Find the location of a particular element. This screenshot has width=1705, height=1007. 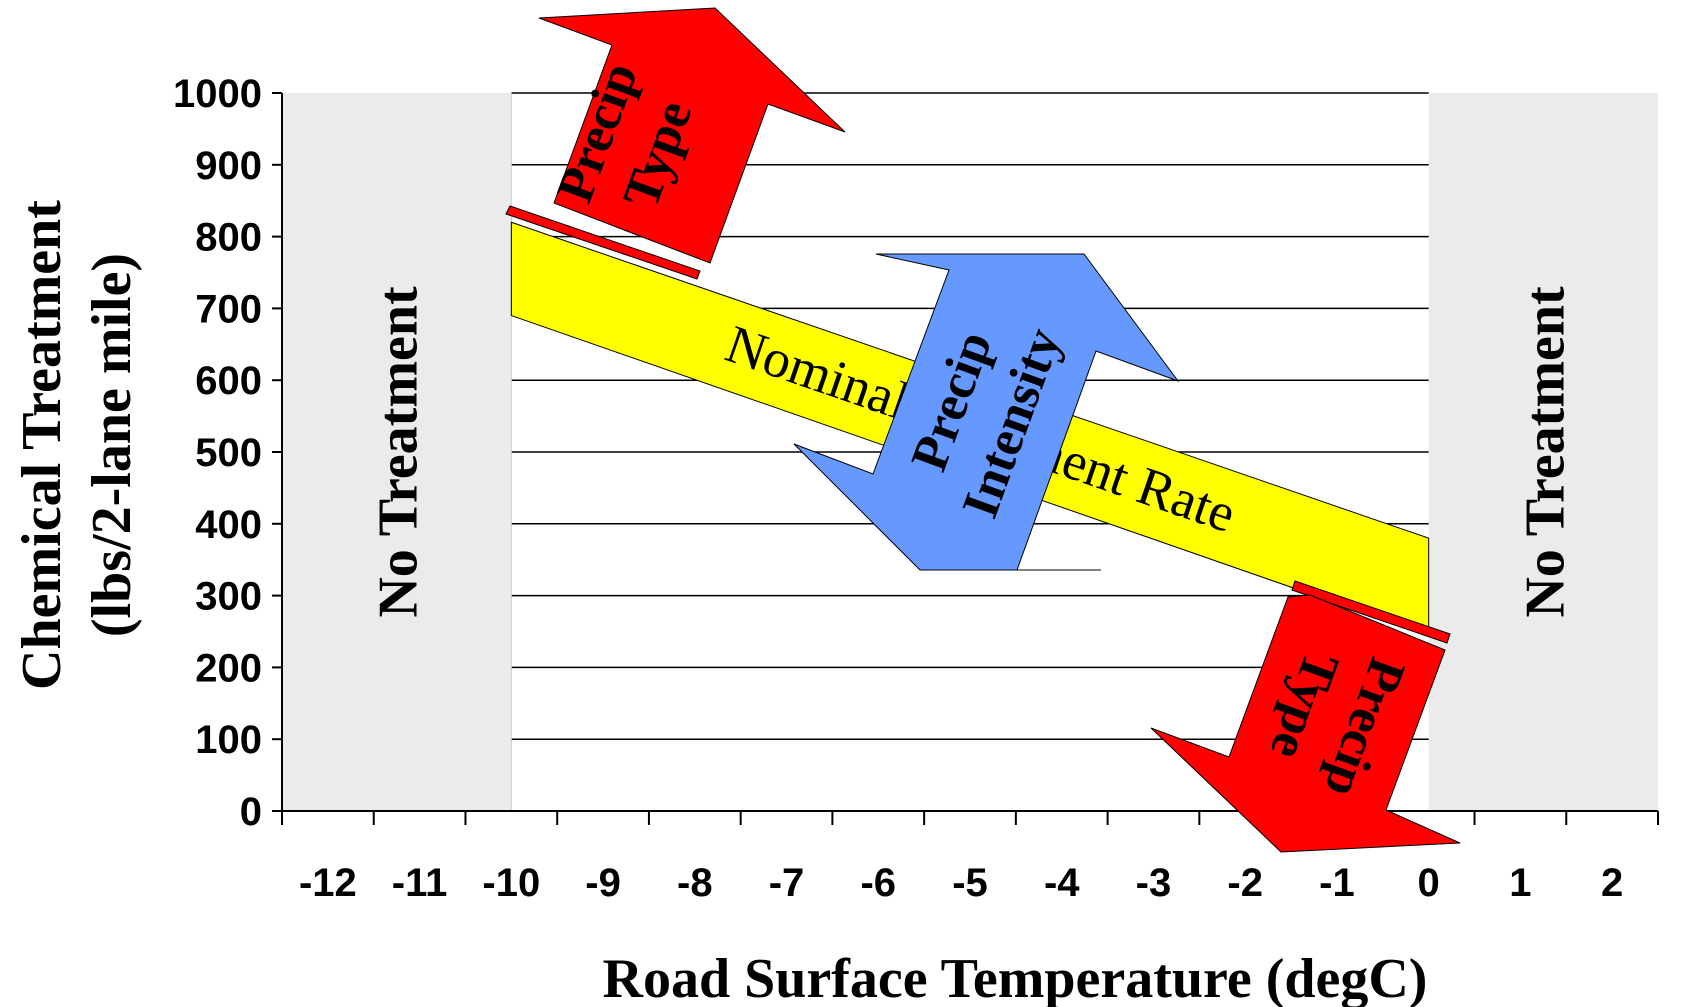

x-tick-label: -7 is located at coordinates (787, 883).